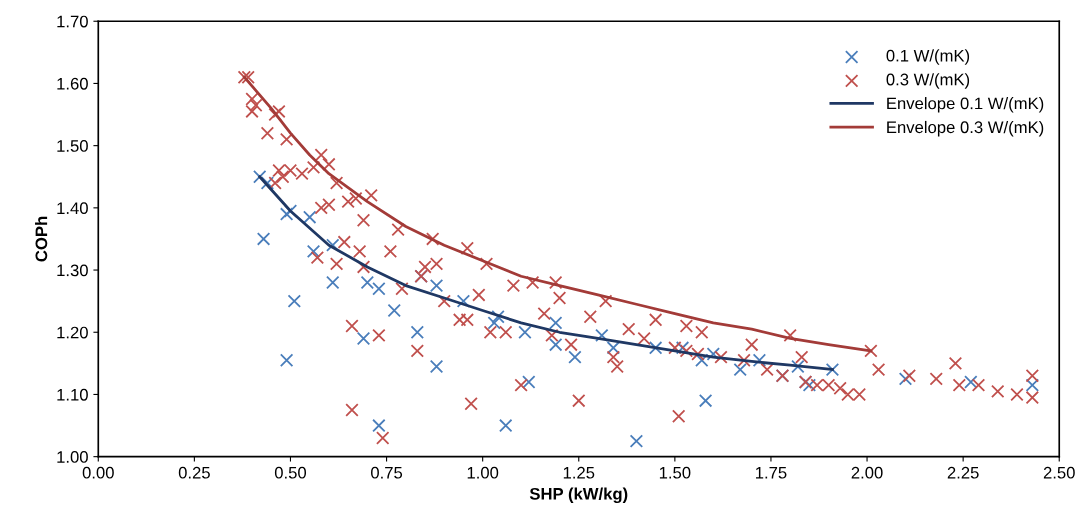 This screenshot has height=531, width=1092. I want to click on legend-label: Envelope 0.3 W/(mK), so click(965, 128).